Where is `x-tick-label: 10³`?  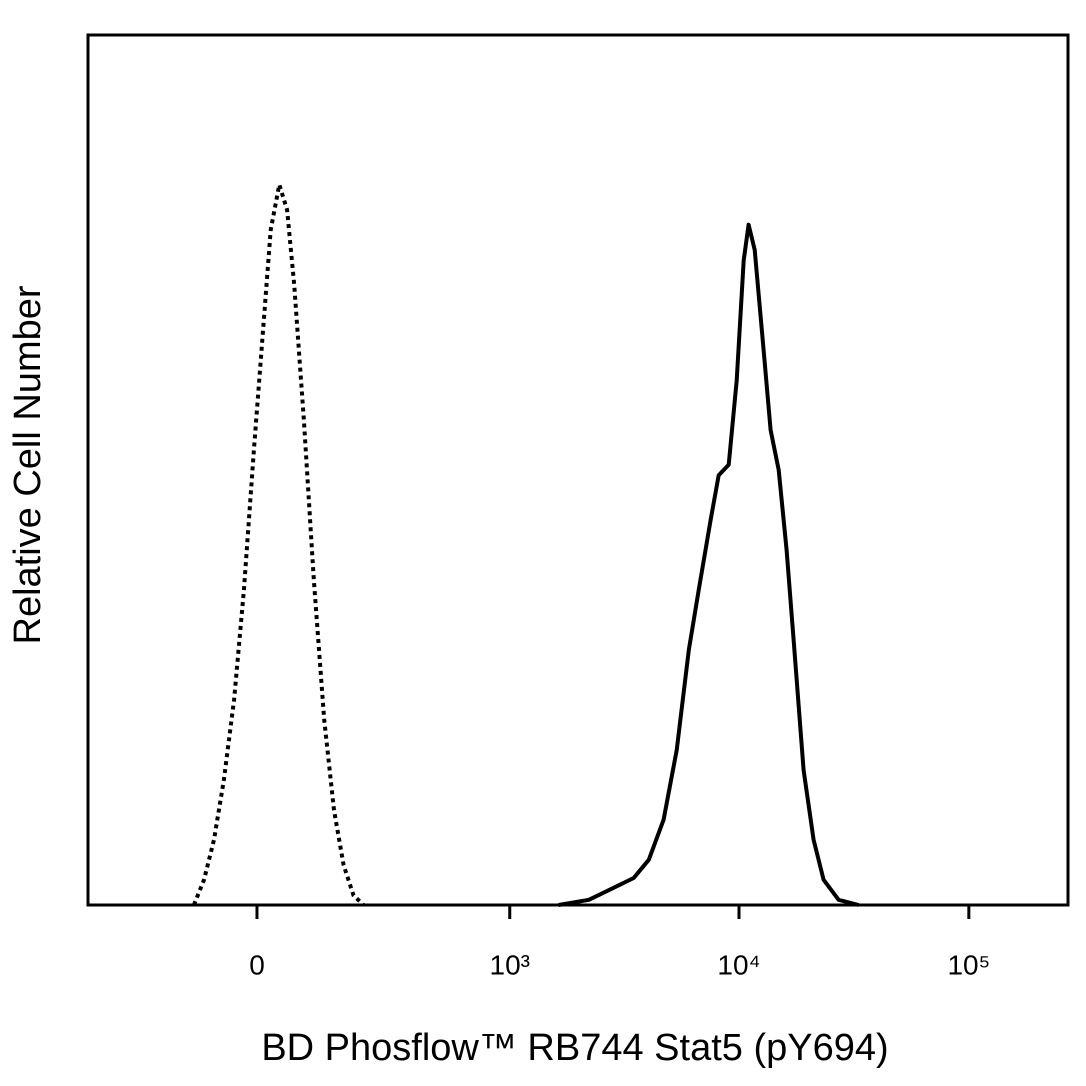 x-tick-label: 10³ is located at coordinates (510, 964).